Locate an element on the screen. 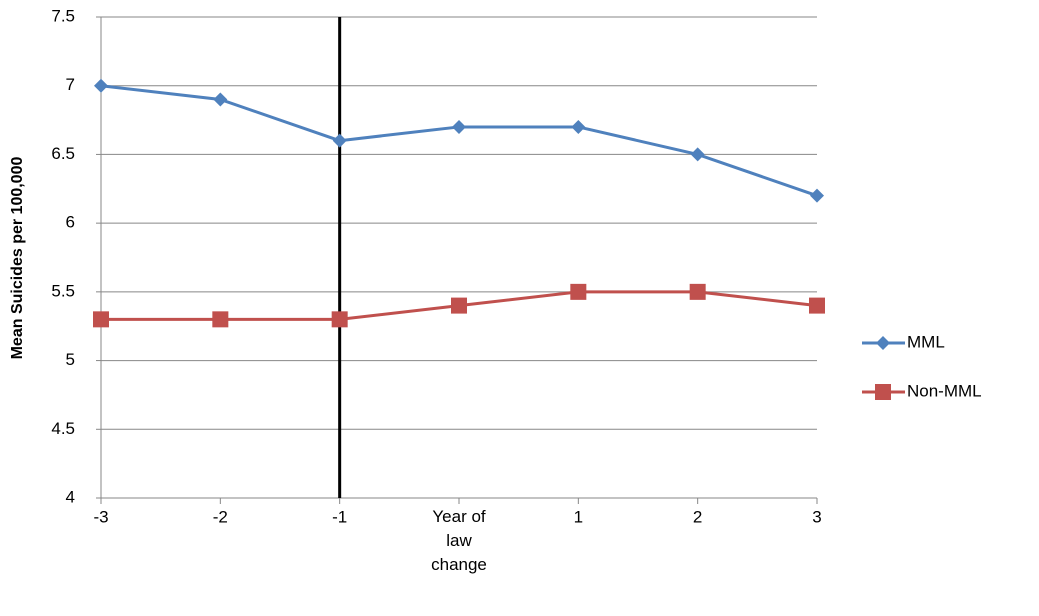 Image resolution: width=1039 pixels, height=616 pixels. y-tick-label: 6.5 is located at coordinates (63, 153).